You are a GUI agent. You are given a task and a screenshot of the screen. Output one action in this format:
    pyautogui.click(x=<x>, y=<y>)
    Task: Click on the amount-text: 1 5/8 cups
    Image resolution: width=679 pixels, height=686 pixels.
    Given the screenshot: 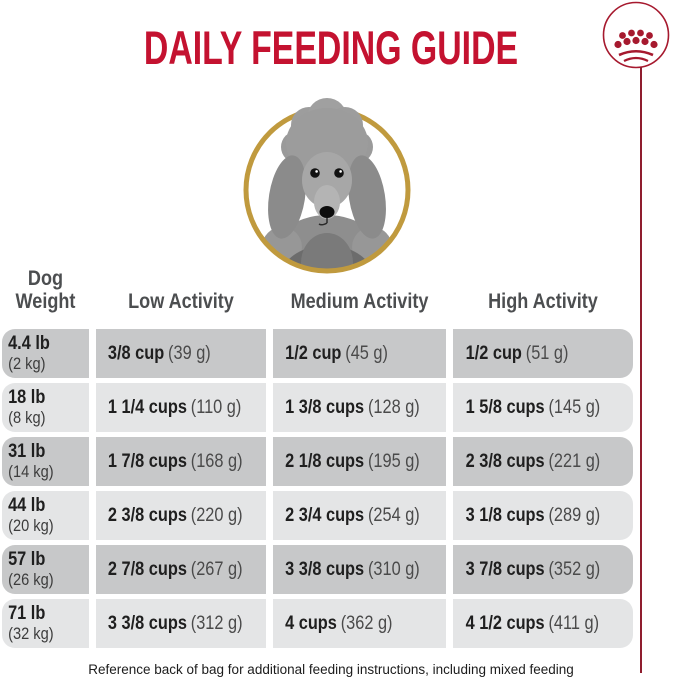 What is the action you would take?
    pyautogui.click(x=505, y=407)
    